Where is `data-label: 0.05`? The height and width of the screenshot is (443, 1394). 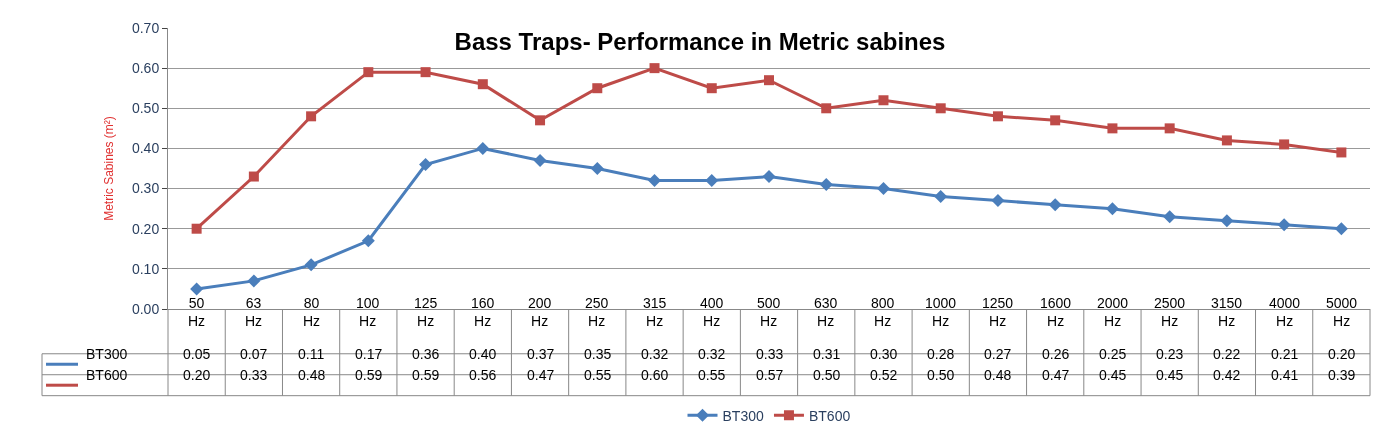 data-label: 0.05 is located at coordinates (197, 354).